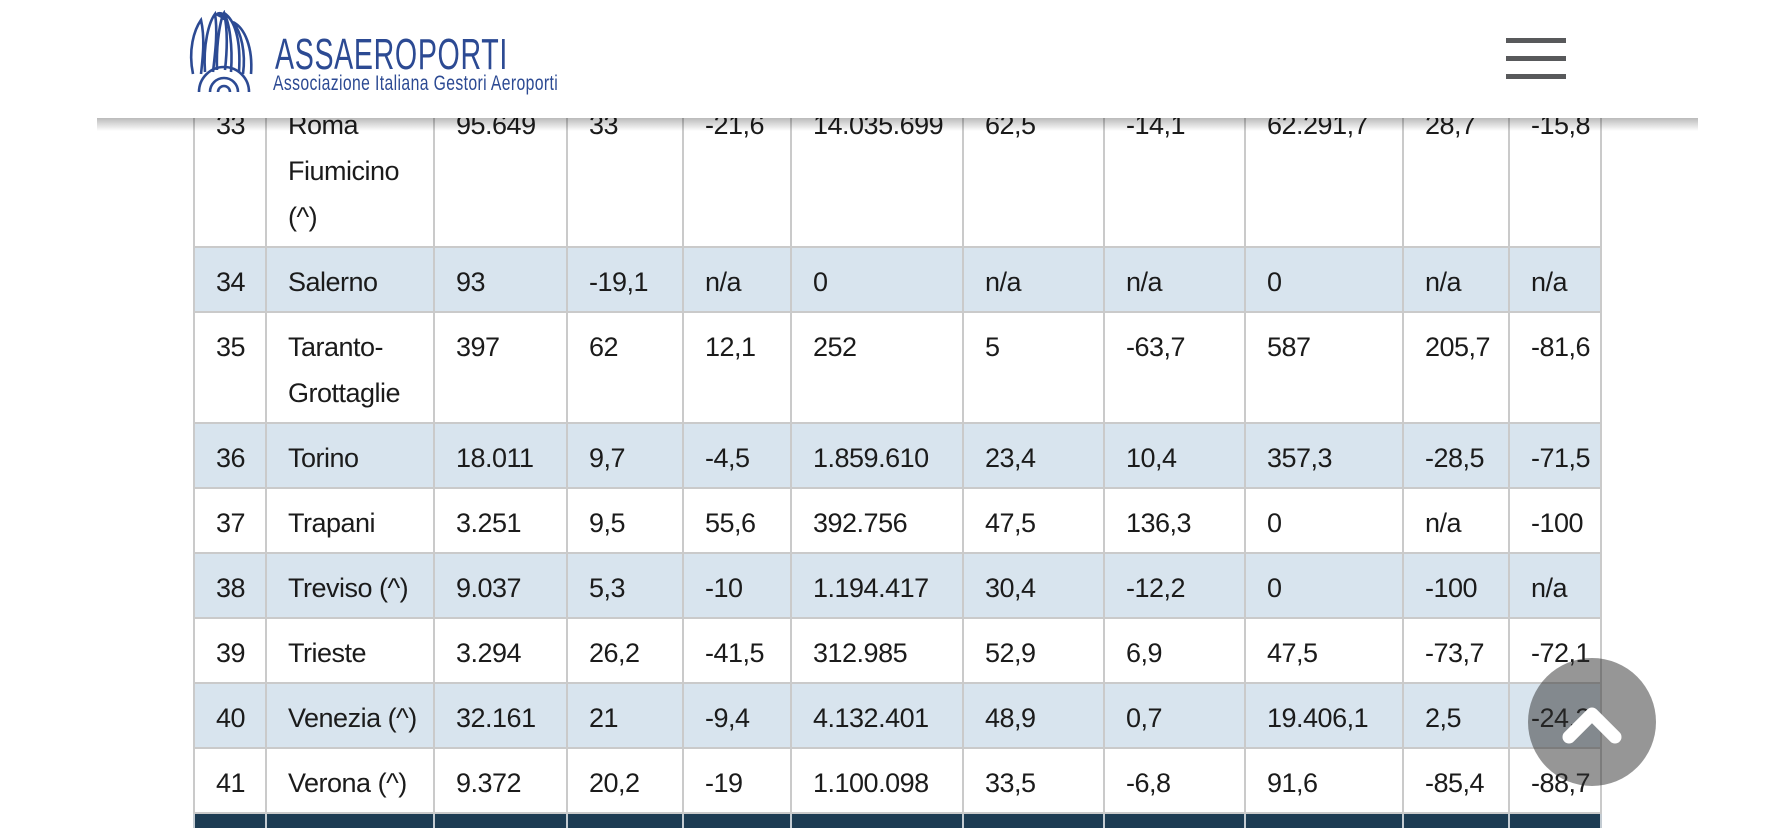  I want to click on value-cell: 9.037, so click(500, 585).